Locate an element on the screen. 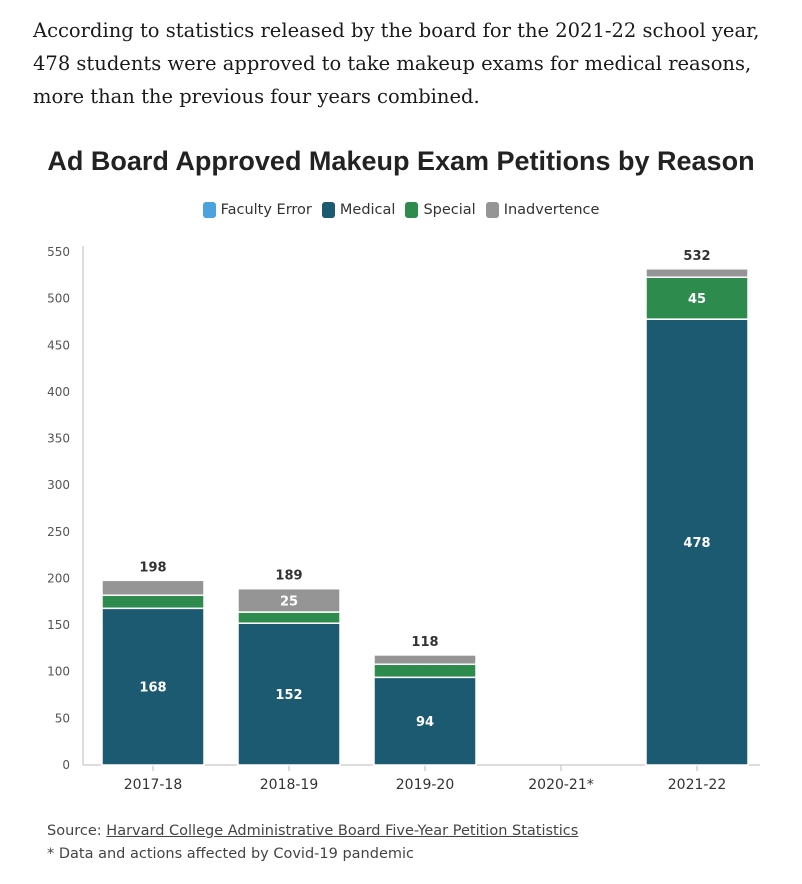 The height and width of the screenshot is (884, 802). data-label-special-2021-22: 45 is located at coordinates (697, 299).